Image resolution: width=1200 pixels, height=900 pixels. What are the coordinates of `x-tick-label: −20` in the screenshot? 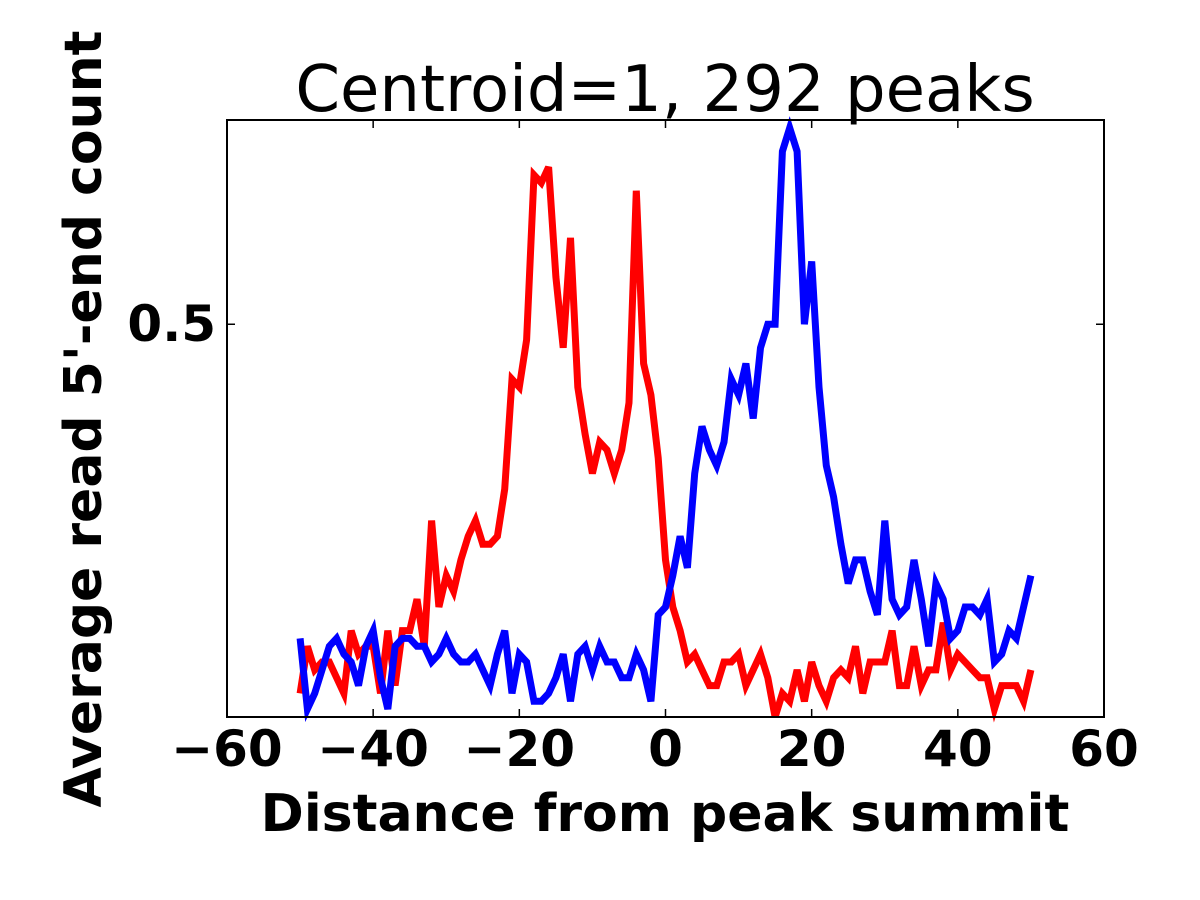 It's located at (519, 749).